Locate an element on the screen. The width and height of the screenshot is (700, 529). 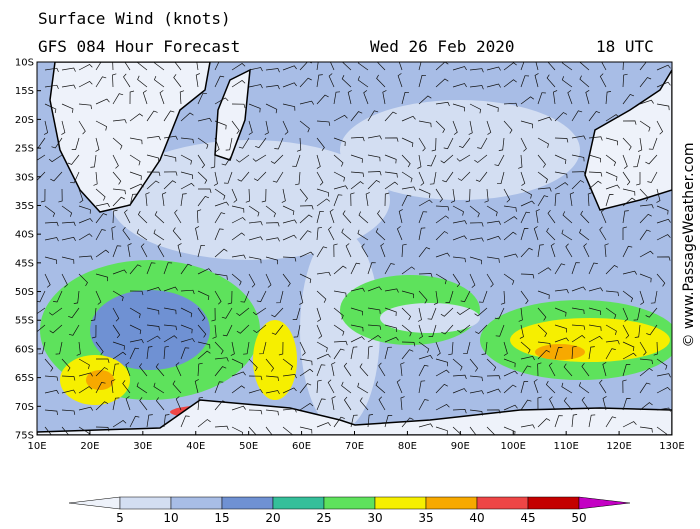
lon-label: 100E is located at coordinates (513, 446).